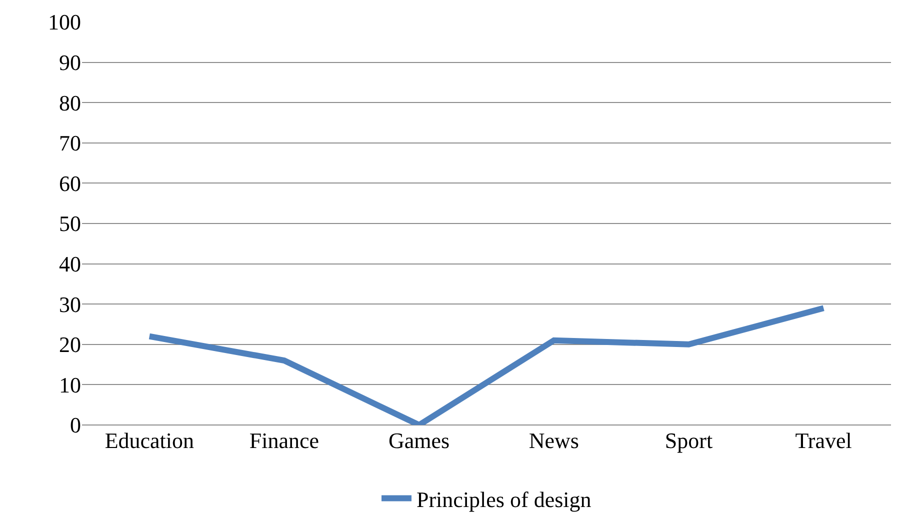 The image size is (919, 531). I want to click on x-tick-label: News, so click(553, 440).